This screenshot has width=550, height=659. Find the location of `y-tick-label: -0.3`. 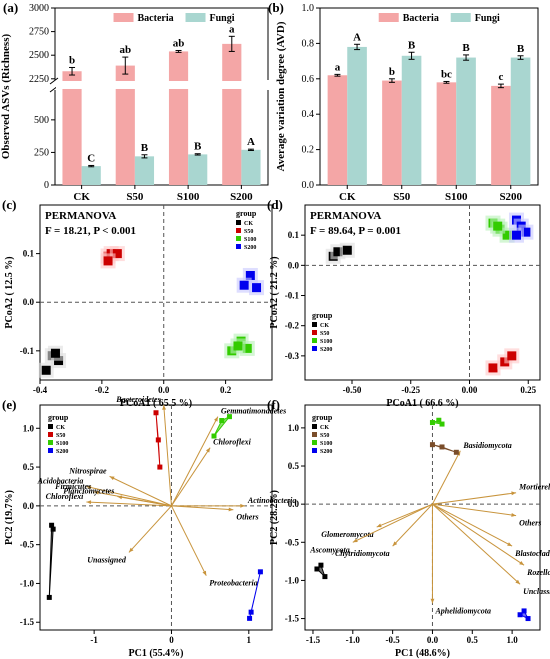

y-tick-label: -0.3 is located at coordinates (292, 356).